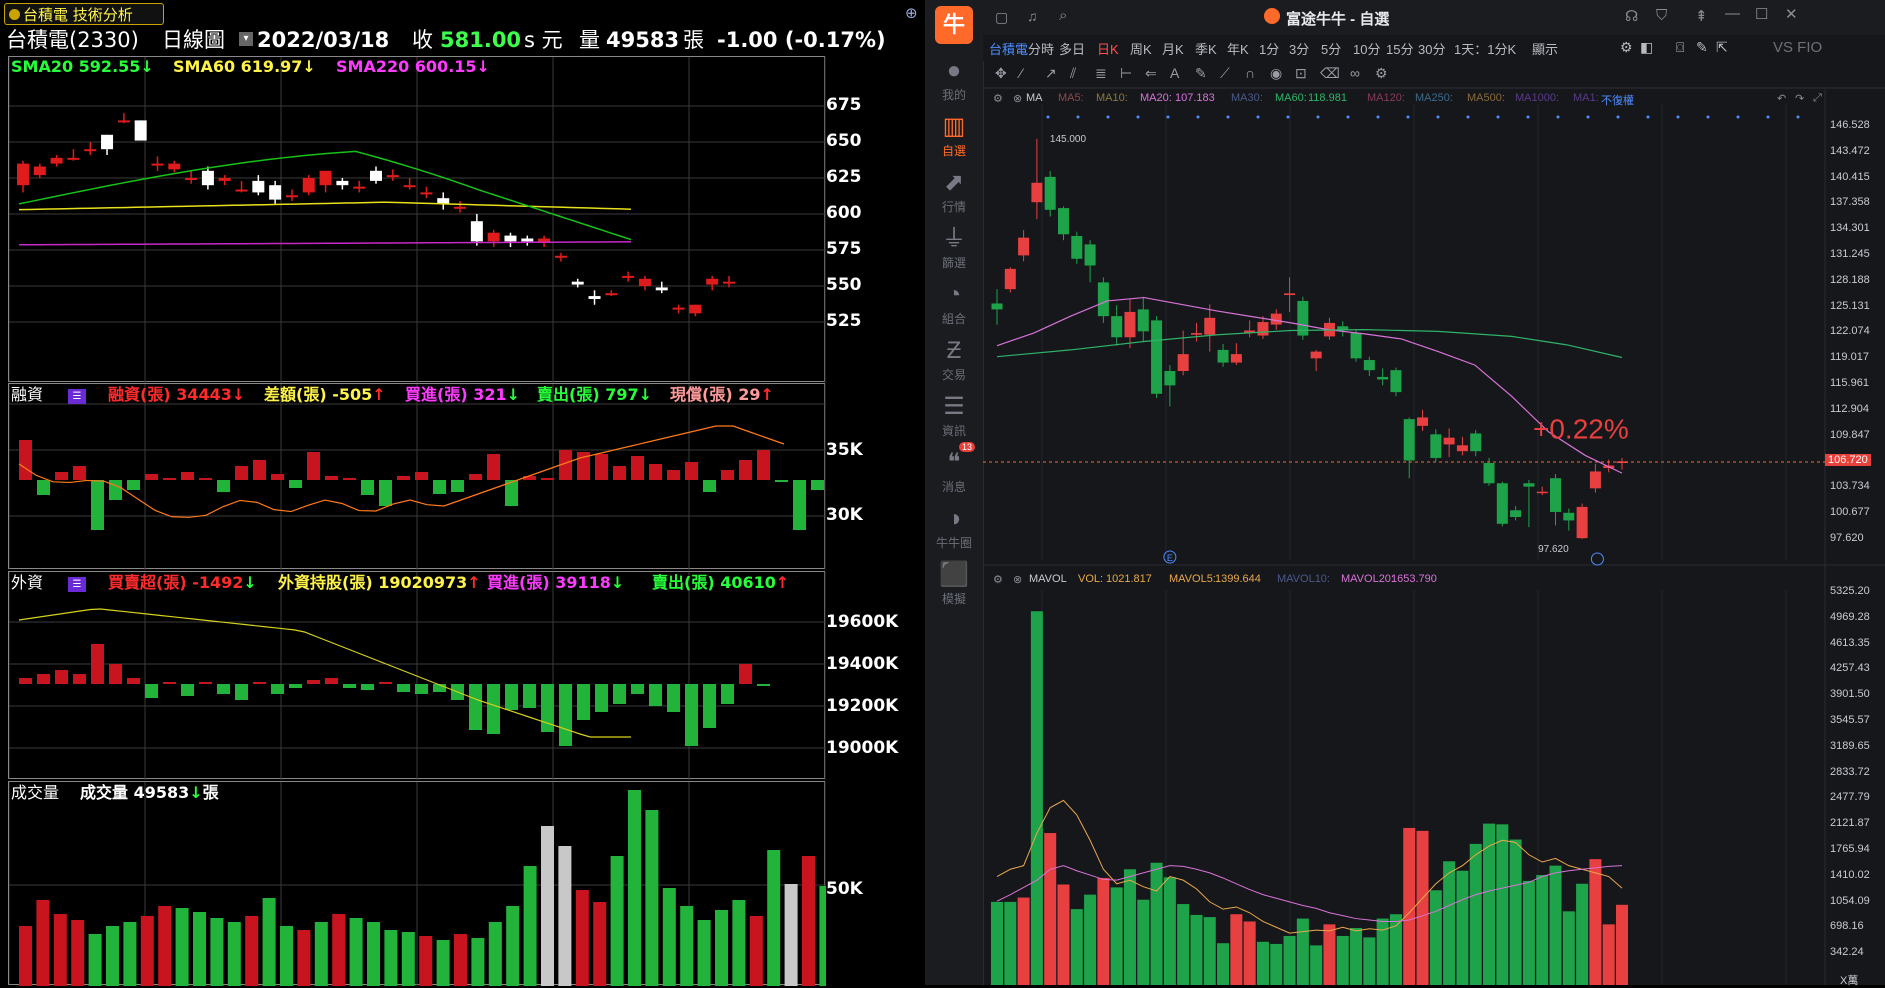 This screenshot has width=1885, height=988. What do you see at coordinates (1073, 73) in the screenshot?
I see `channel-icon: ⫽` at bounding box center [1073, 73].